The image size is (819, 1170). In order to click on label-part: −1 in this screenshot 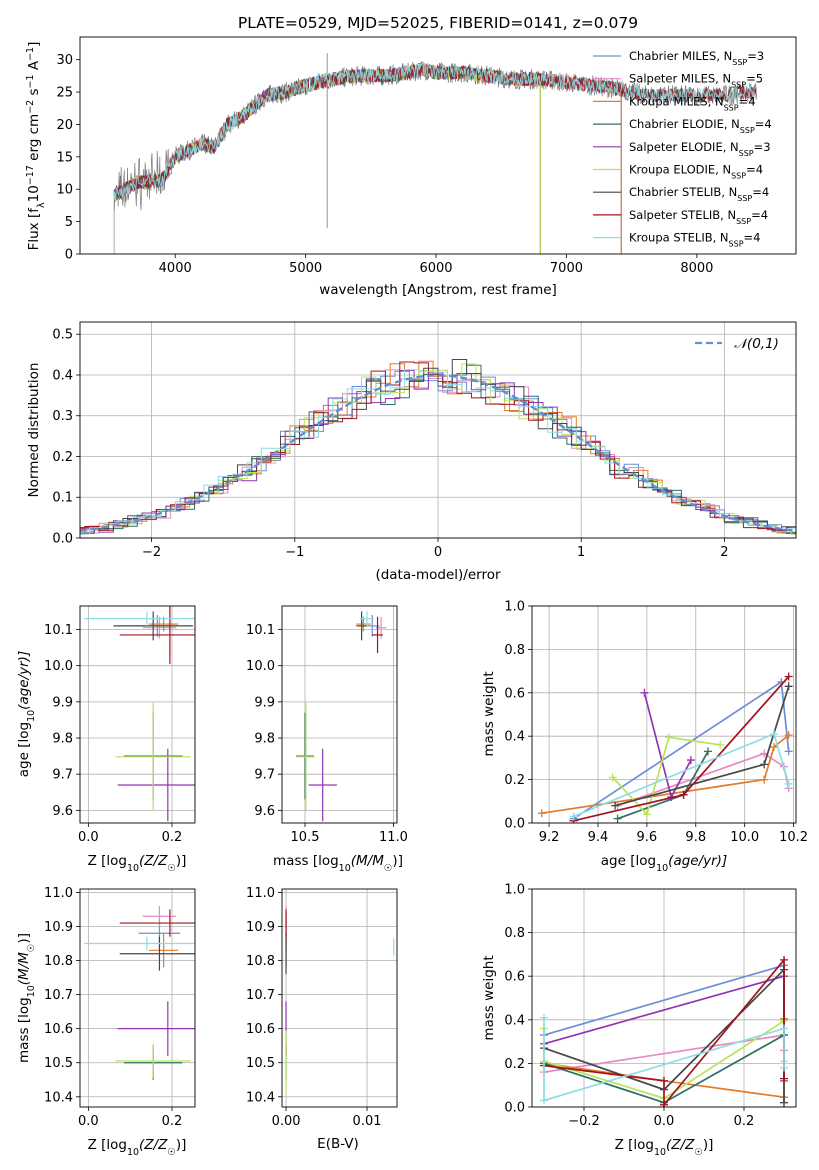, I will do `click(30, 81)`.